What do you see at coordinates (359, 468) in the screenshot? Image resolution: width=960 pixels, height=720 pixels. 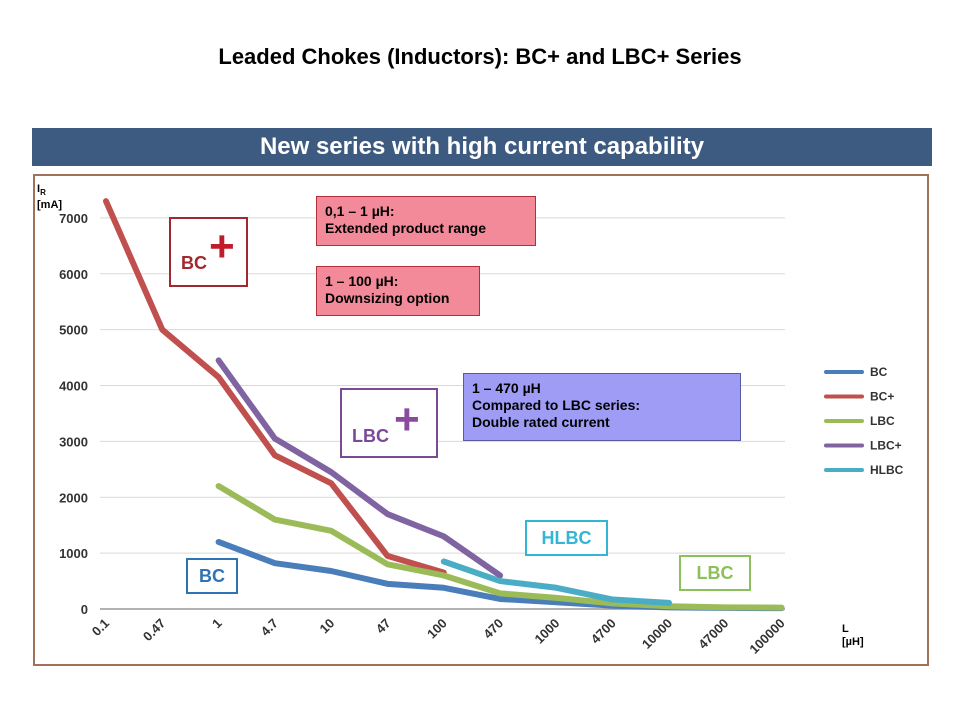 I see `series-line-lbc-plus` at bounding box center [359, 468].